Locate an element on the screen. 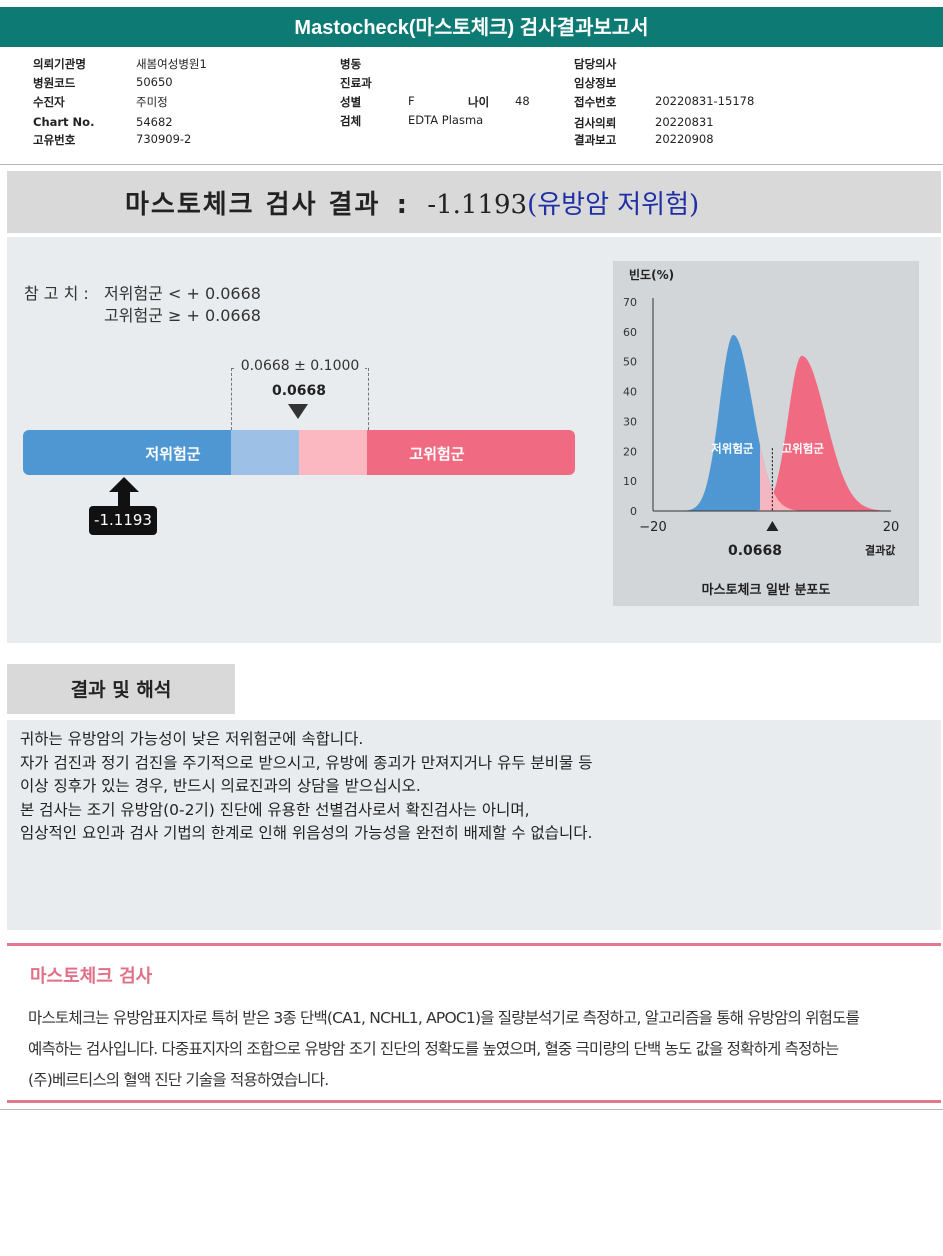 This screenshot has height=1256, width=943. chart-ylabel: 빈도(%) is located at coordinates (651, 274).